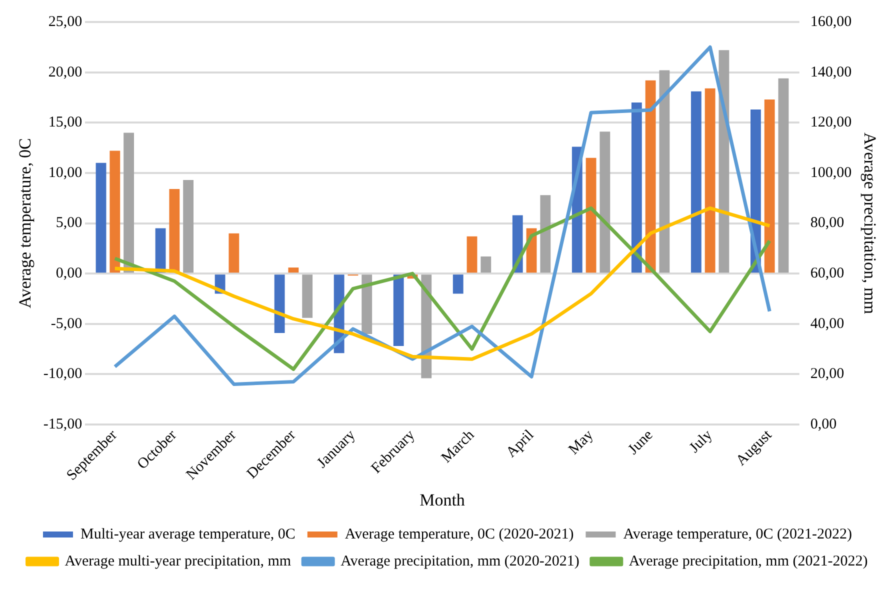 This screenshot has height=591, width=895. I want to click on legend-label: Average multi-year precipitation, mm, so click(178, 561).